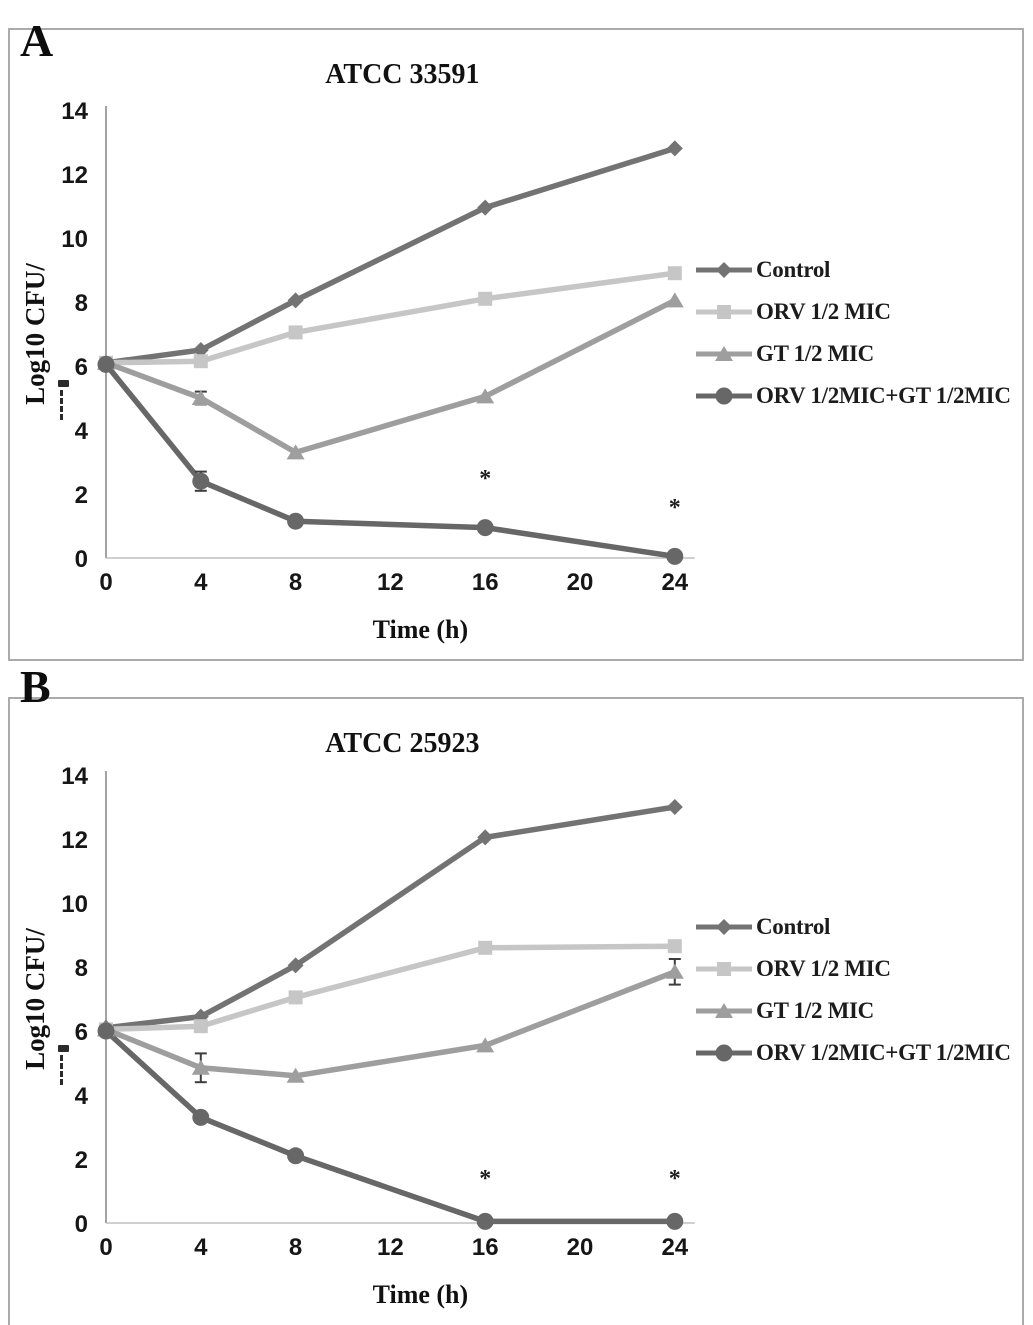  What do you see at coordinates (35, 686) in the screenshot?
I see `panel-b-label: B` at bounding box center [35, 686].